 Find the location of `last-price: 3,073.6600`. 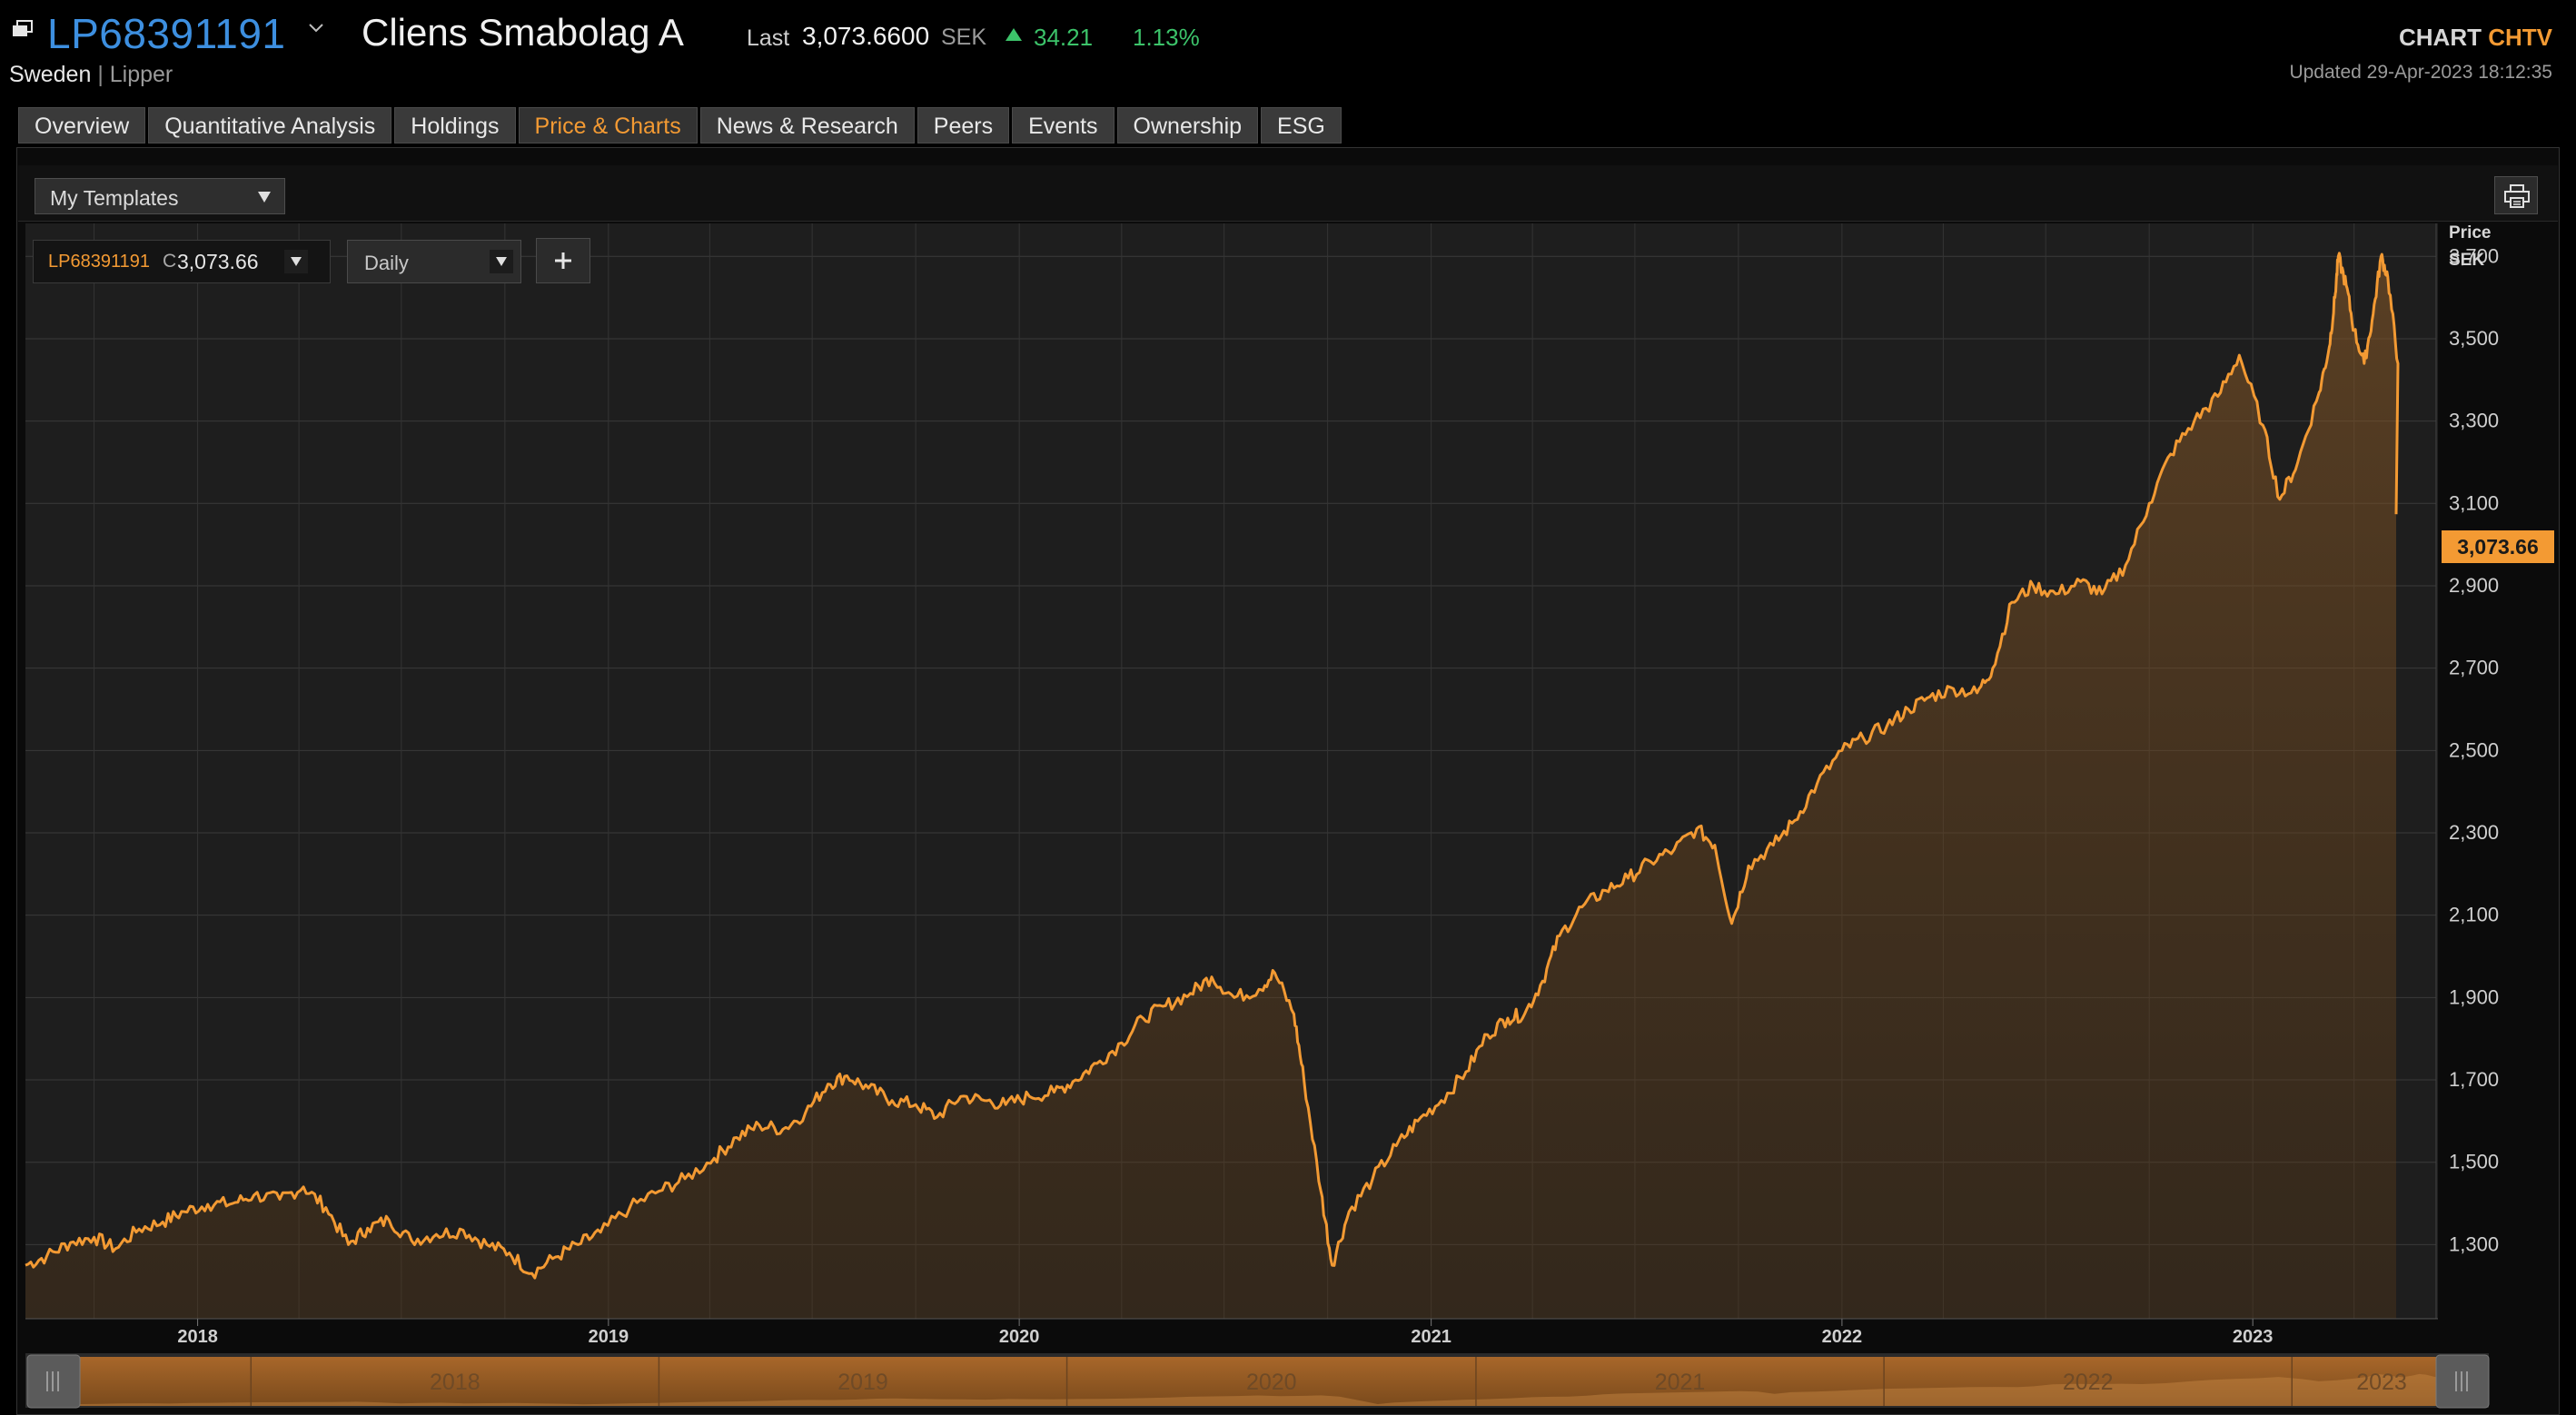

last-price: 3,073.6600 is located at coordinates (866, 36).